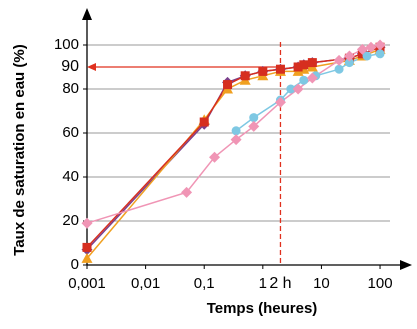 The height and width of the screenshot is (329, 417). Describe the element at coordinates (263, 283) in the screenshot. I see `x-tick-label: 1` at that location.